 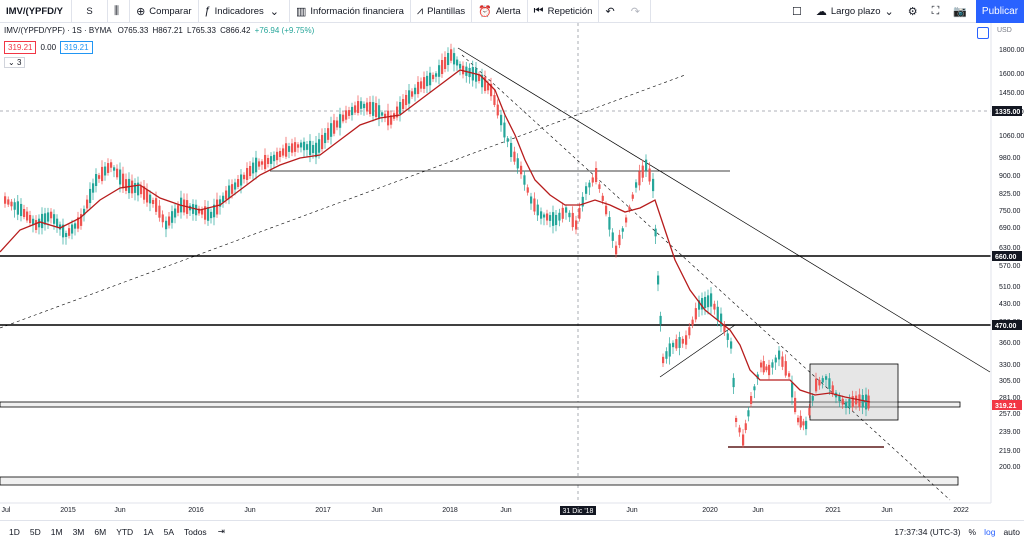 I want to click on undo-button: ↶, so click(x=611, y=11).